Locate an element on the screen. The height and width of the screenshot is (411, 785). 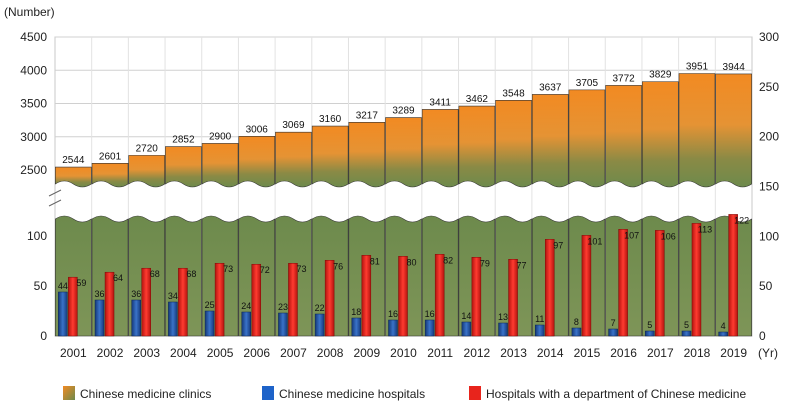
y-right-tick-label: 150 is located at coordinates (769, 187).